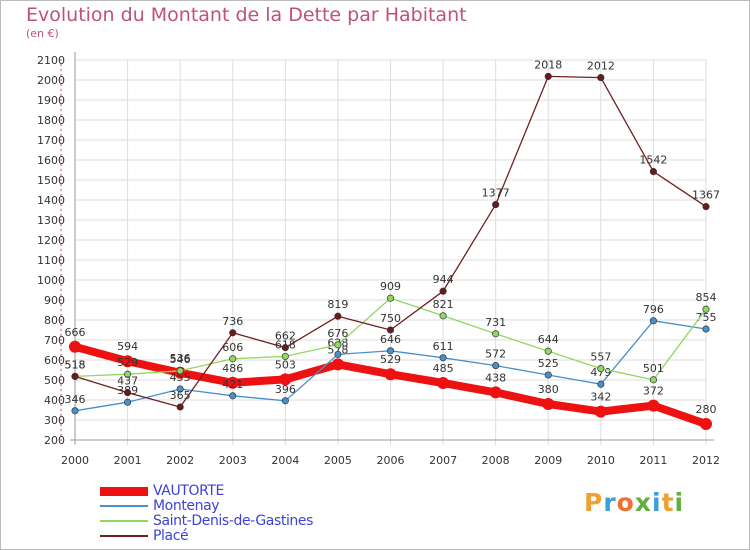 This screenshot has height=550, width=750. What do you see at coordinates (127, 346) in the screenshot?
I see `data-label: 594` at bounding box center [127, 346].